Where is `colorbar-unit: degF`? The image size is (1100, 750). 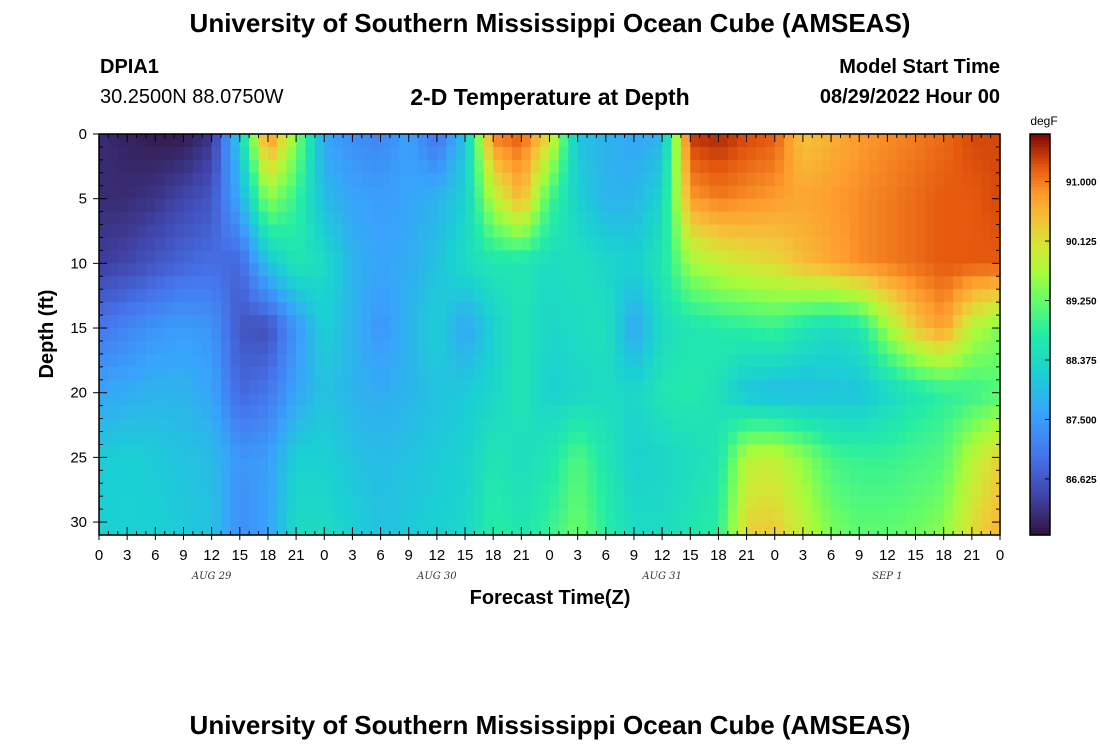 colorbar-unit: degF is located at coordinates (1043, 121).